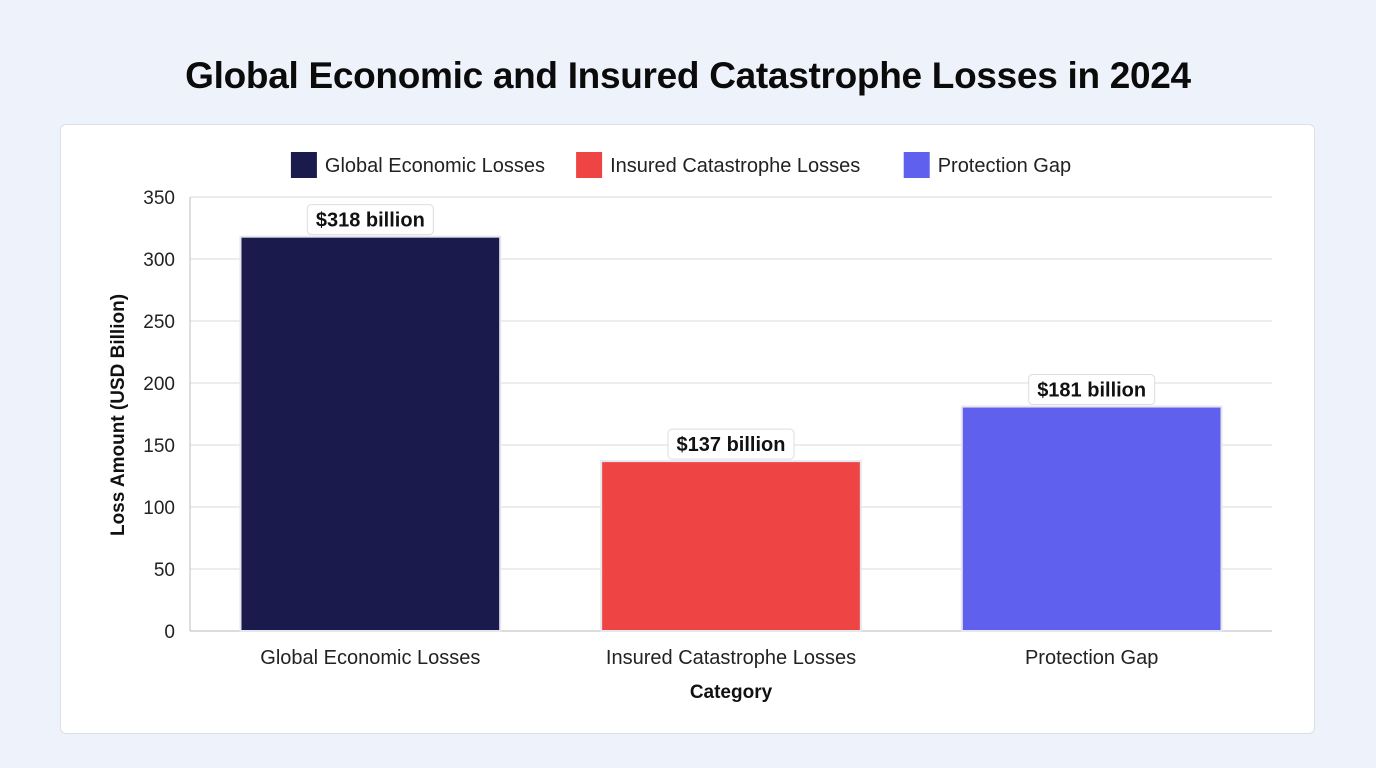 The width and height of the screenshot is (1376, 768). I want to click on x-axis-title: Category, so click(731, 692).